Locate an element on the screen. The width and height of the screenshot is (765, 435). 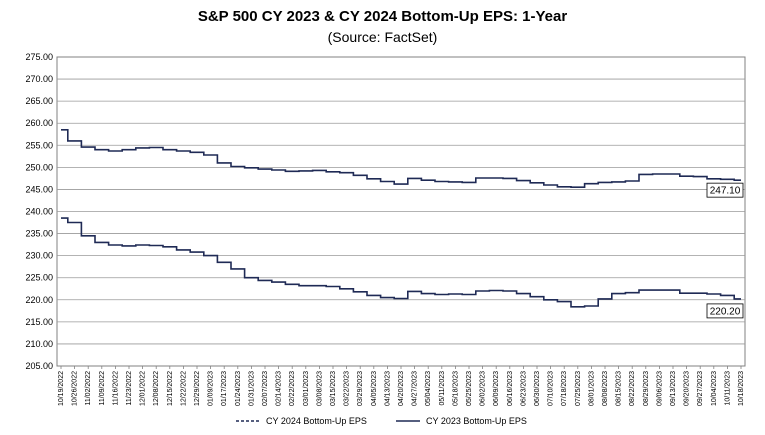
x-tick-label: 11/23/2022 is located at coordinates (129, 388).